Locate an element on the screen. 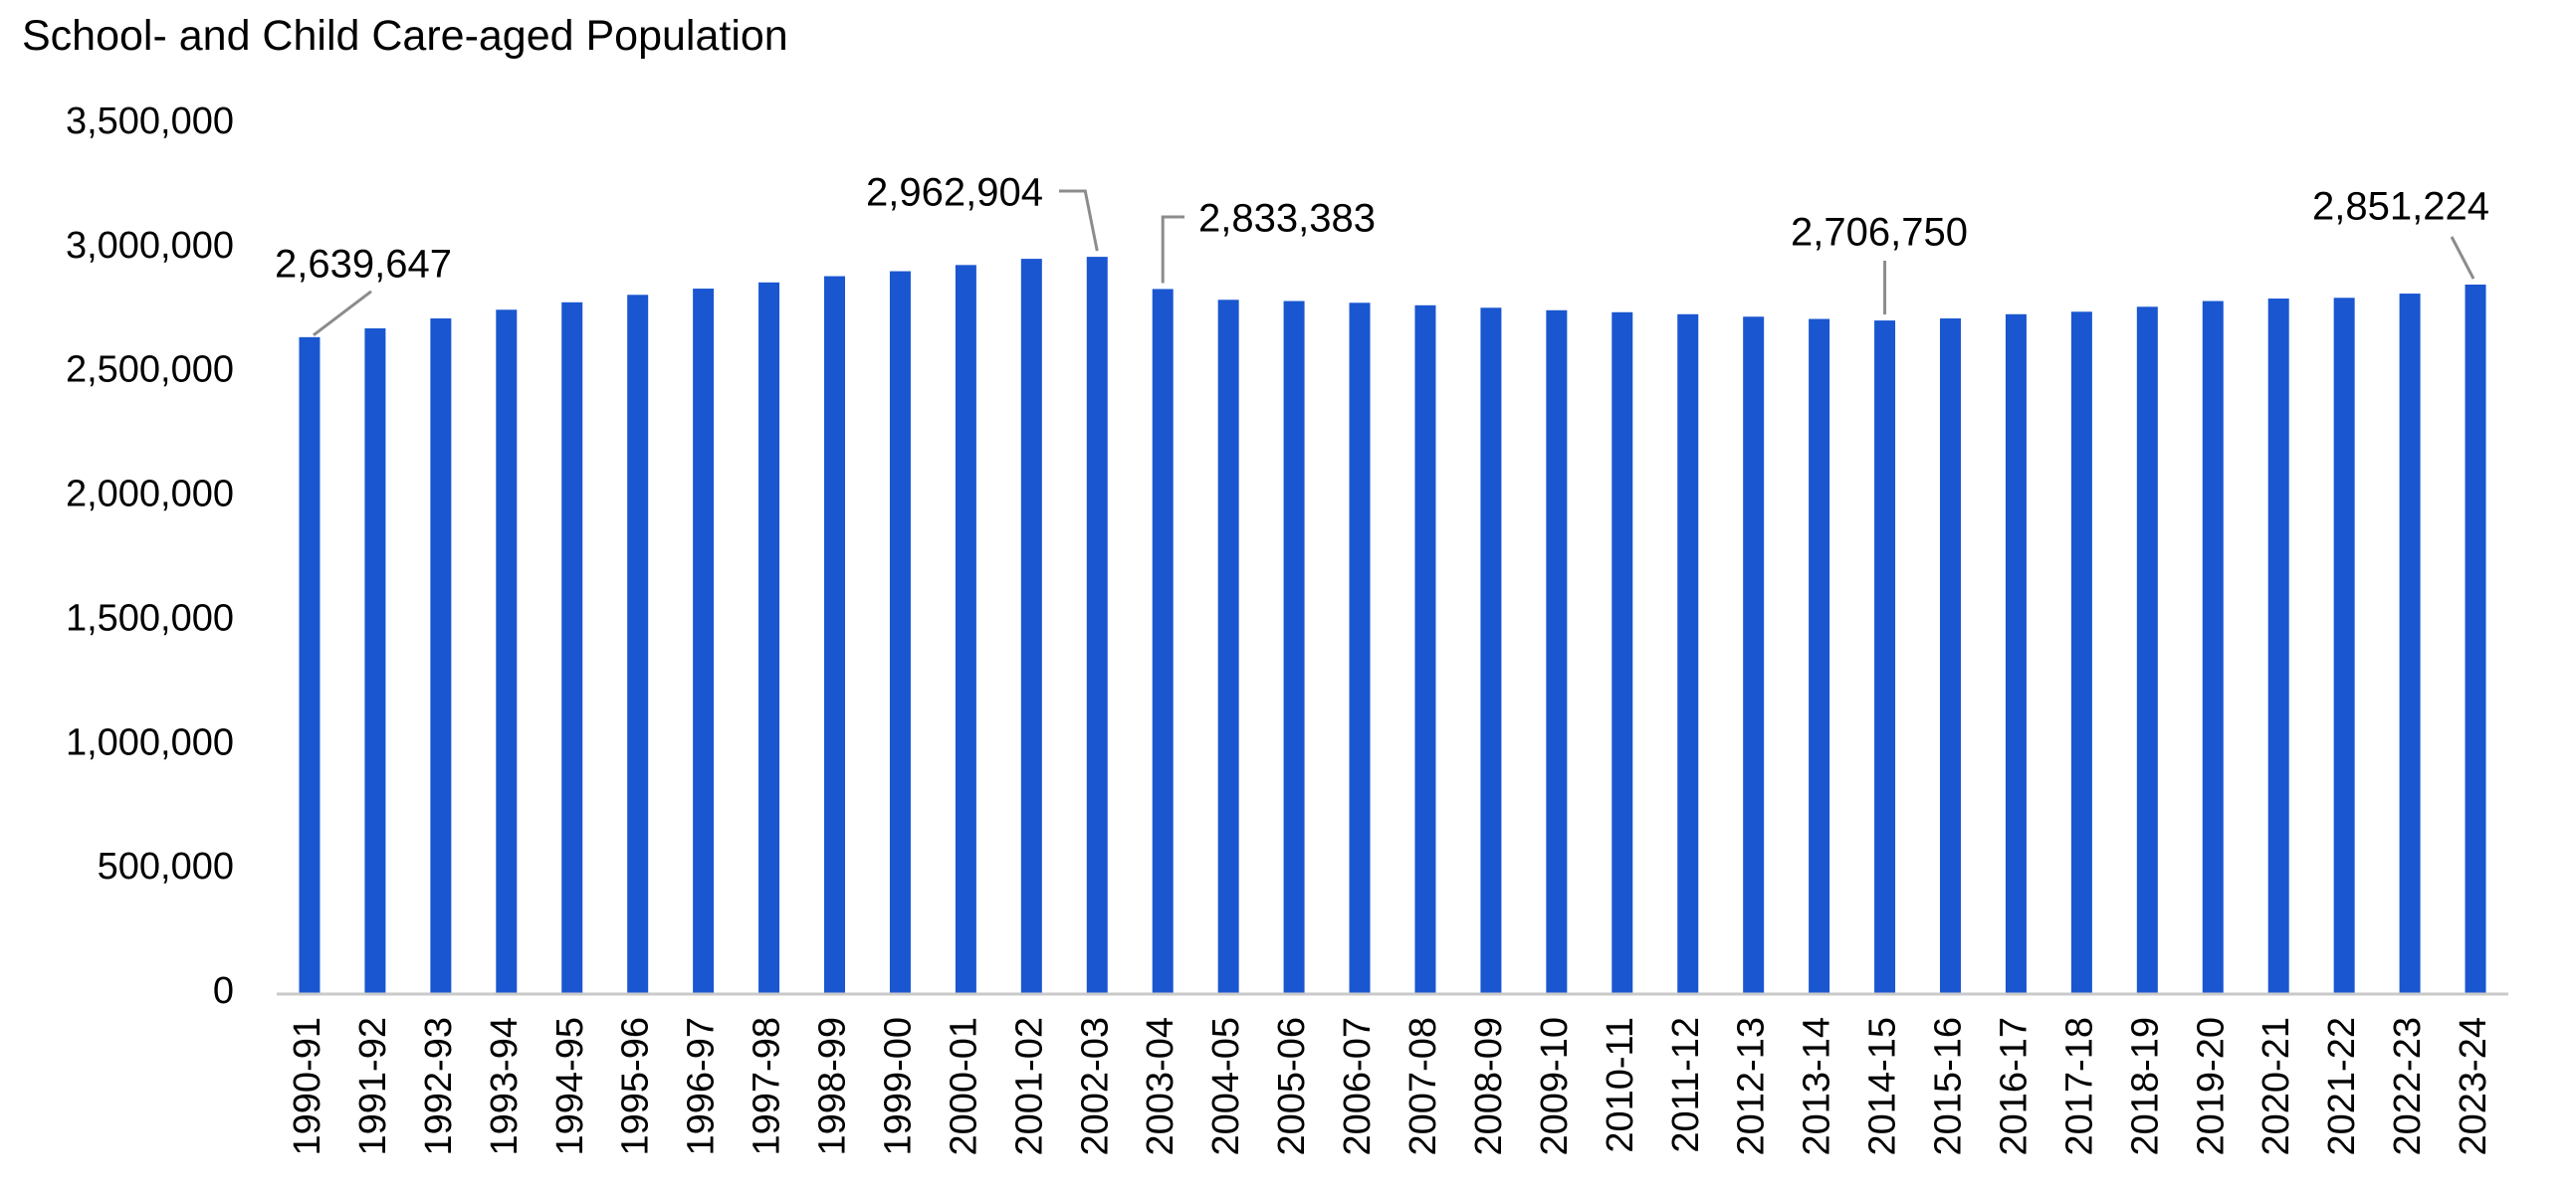 The height and width of the screenshot is (1202, 2576). x-tick-label: 2006-07 is located at coordinates (1358, 1086).